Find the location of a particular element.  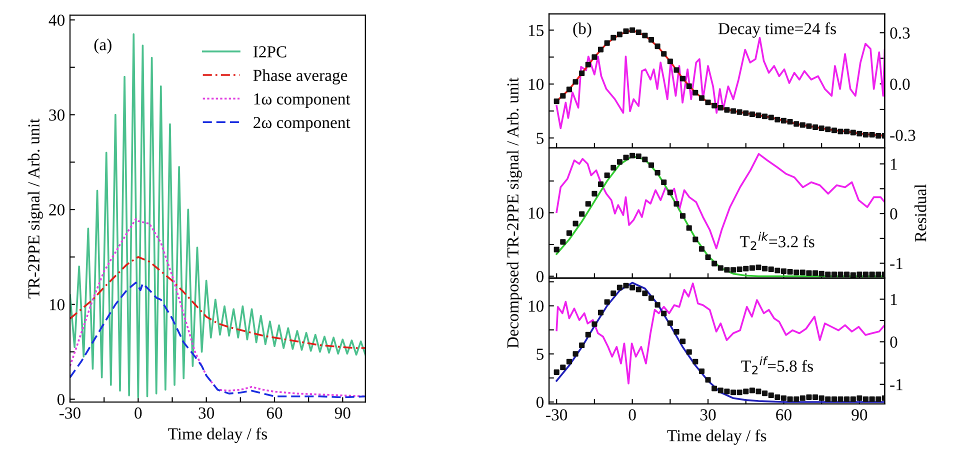

x-tick-label: 30 is located at coordinates (206, 413).